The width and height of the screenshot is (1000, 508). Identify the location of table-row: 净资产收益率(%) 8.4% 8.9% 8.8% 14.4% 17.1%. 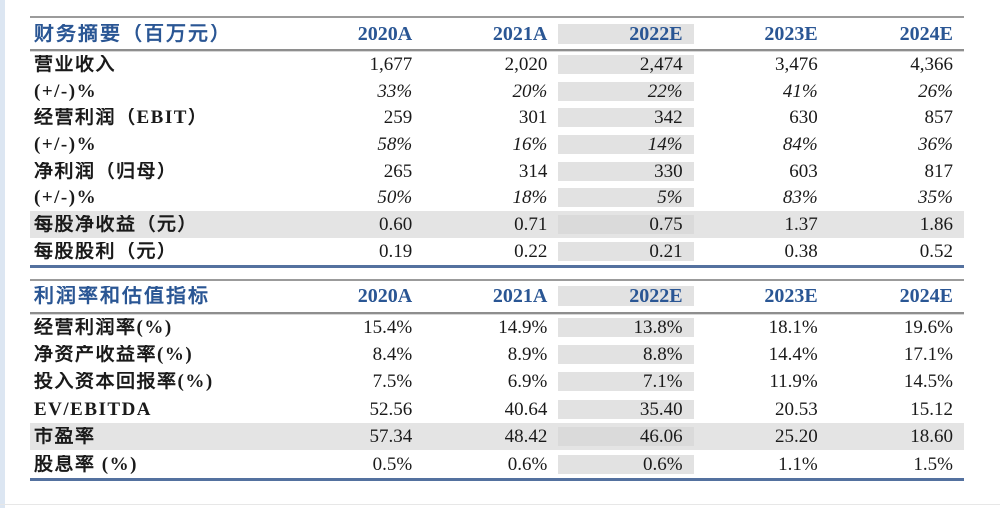
(497, 354).